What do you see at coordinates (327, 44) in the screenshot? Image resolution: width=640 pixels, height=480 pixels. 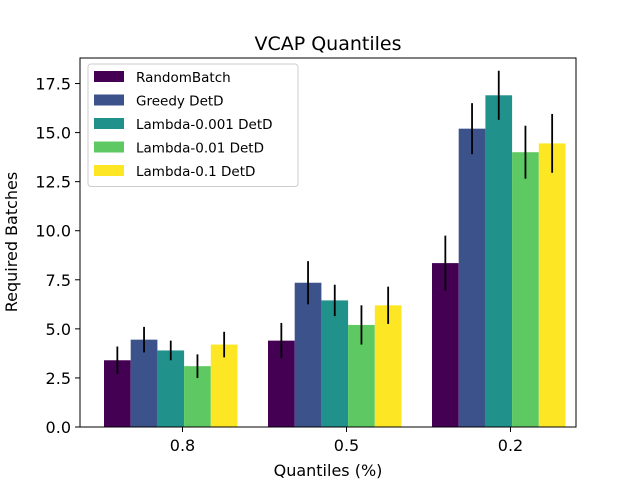 I see `chart-title: VCAP Quantiles` at bounding box center [327, 44].